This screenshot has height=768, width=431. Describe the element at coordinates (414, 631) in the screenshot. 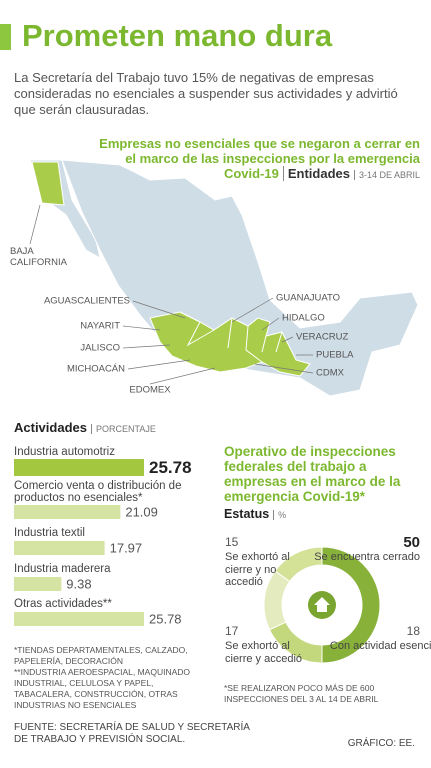

I see `pie-value: 18` at that location.